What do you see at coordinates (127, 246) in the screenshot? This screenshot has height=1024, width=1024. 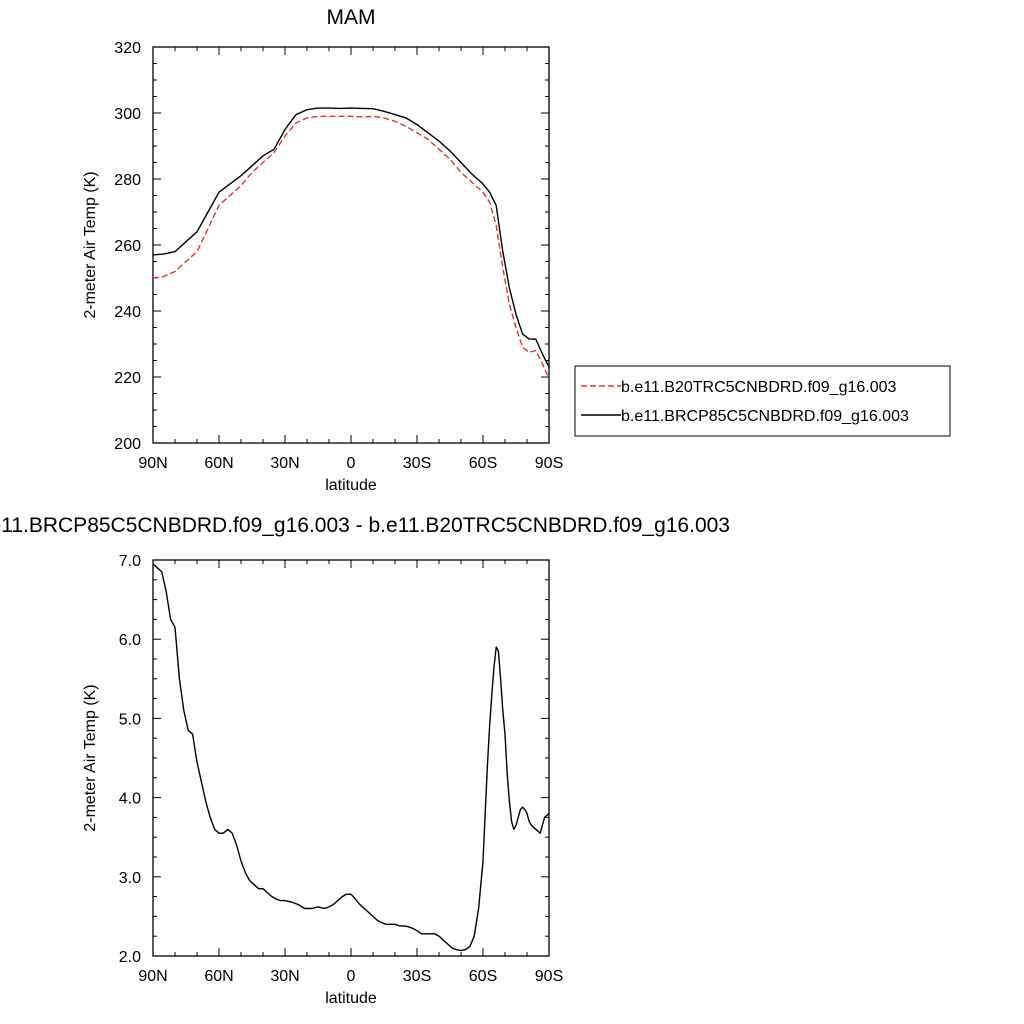 I see `y-tick-label: 260` at bounding box center [127, 246].